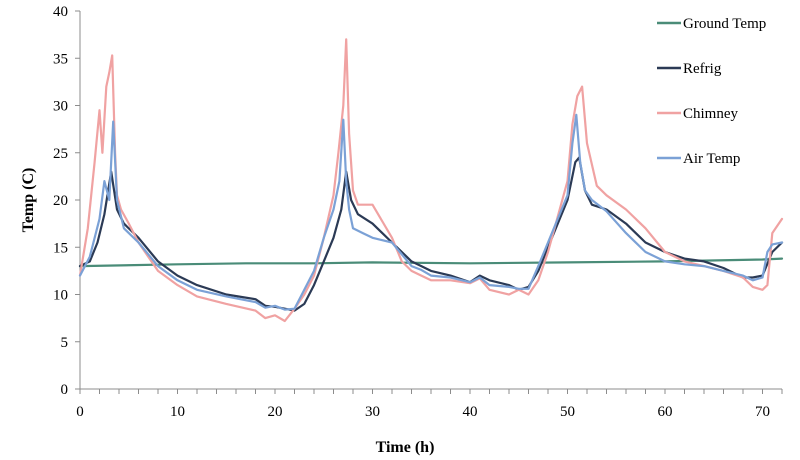 The height and width of the screenshot is (460, 800). Describe the element at coordinates (65, 390) in the screenshot. I see `y-tick-label: 0` at that location.